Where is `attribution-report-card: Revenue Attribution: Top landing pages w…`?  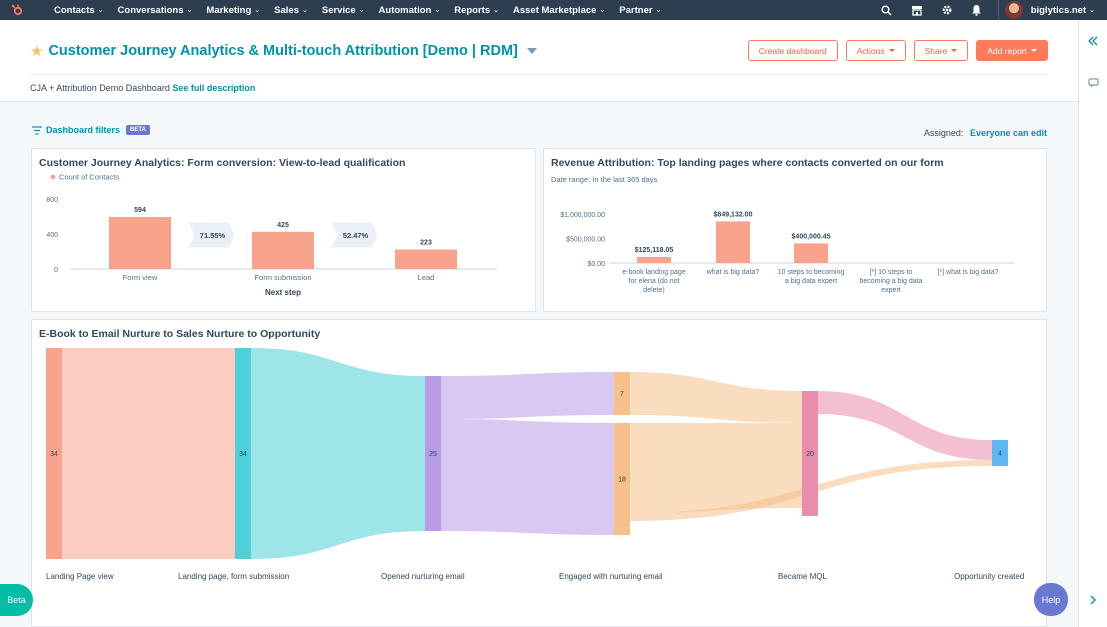 attribution-report-card: Revenue Attribution: Top landing pages w… is located at coordinates (795, 230).